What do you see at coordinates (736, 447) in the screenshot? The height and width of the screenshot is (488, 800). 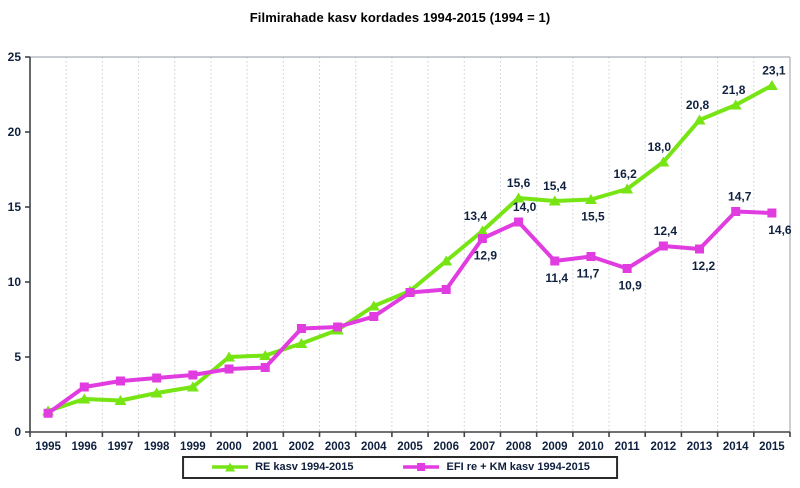 I see `x-axis-tick-label: 2014` at bounding box center [736, 447].